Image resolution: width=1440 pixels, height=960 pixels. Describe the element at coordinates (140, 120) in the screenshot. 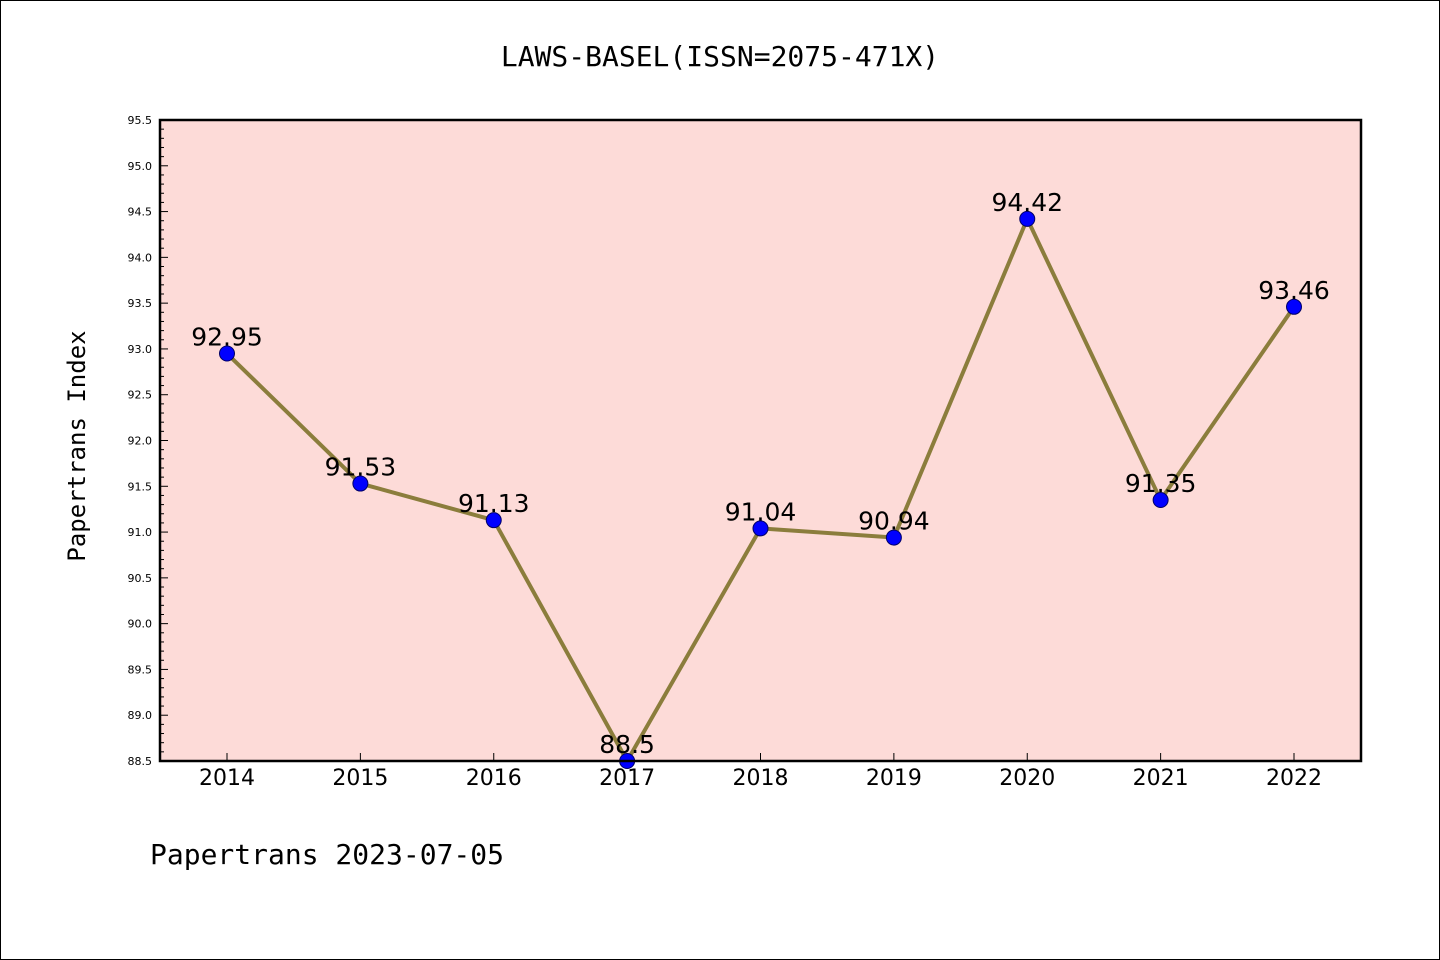

I see `y-tick-label: 95.5` at that location.